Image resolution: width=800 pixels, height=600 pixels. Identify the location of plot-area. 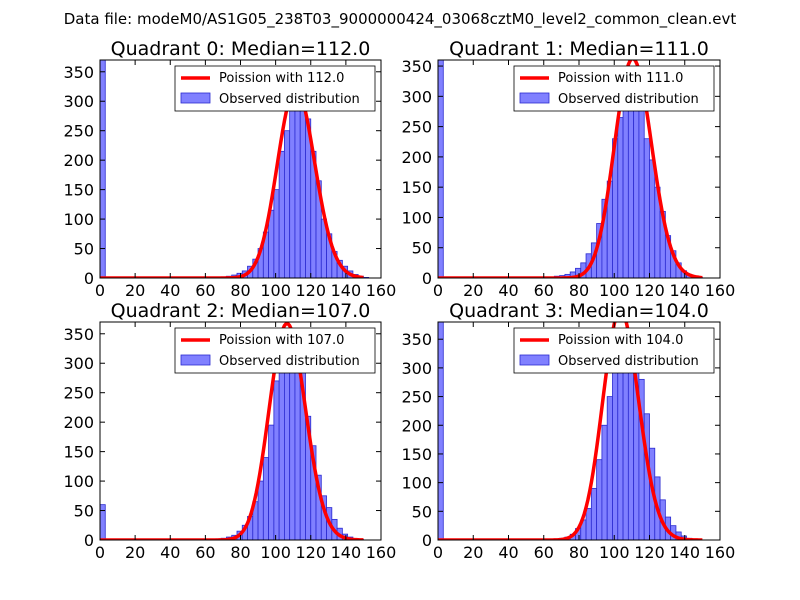
(570, 431).